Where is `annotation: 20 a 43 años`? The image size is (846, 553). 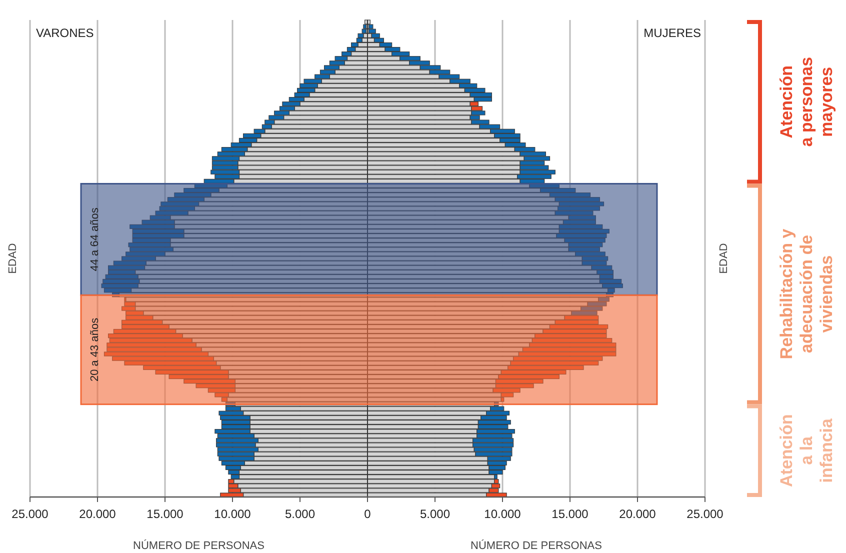 annotation: 20 a 43 años is located at coordinates (95, 349).